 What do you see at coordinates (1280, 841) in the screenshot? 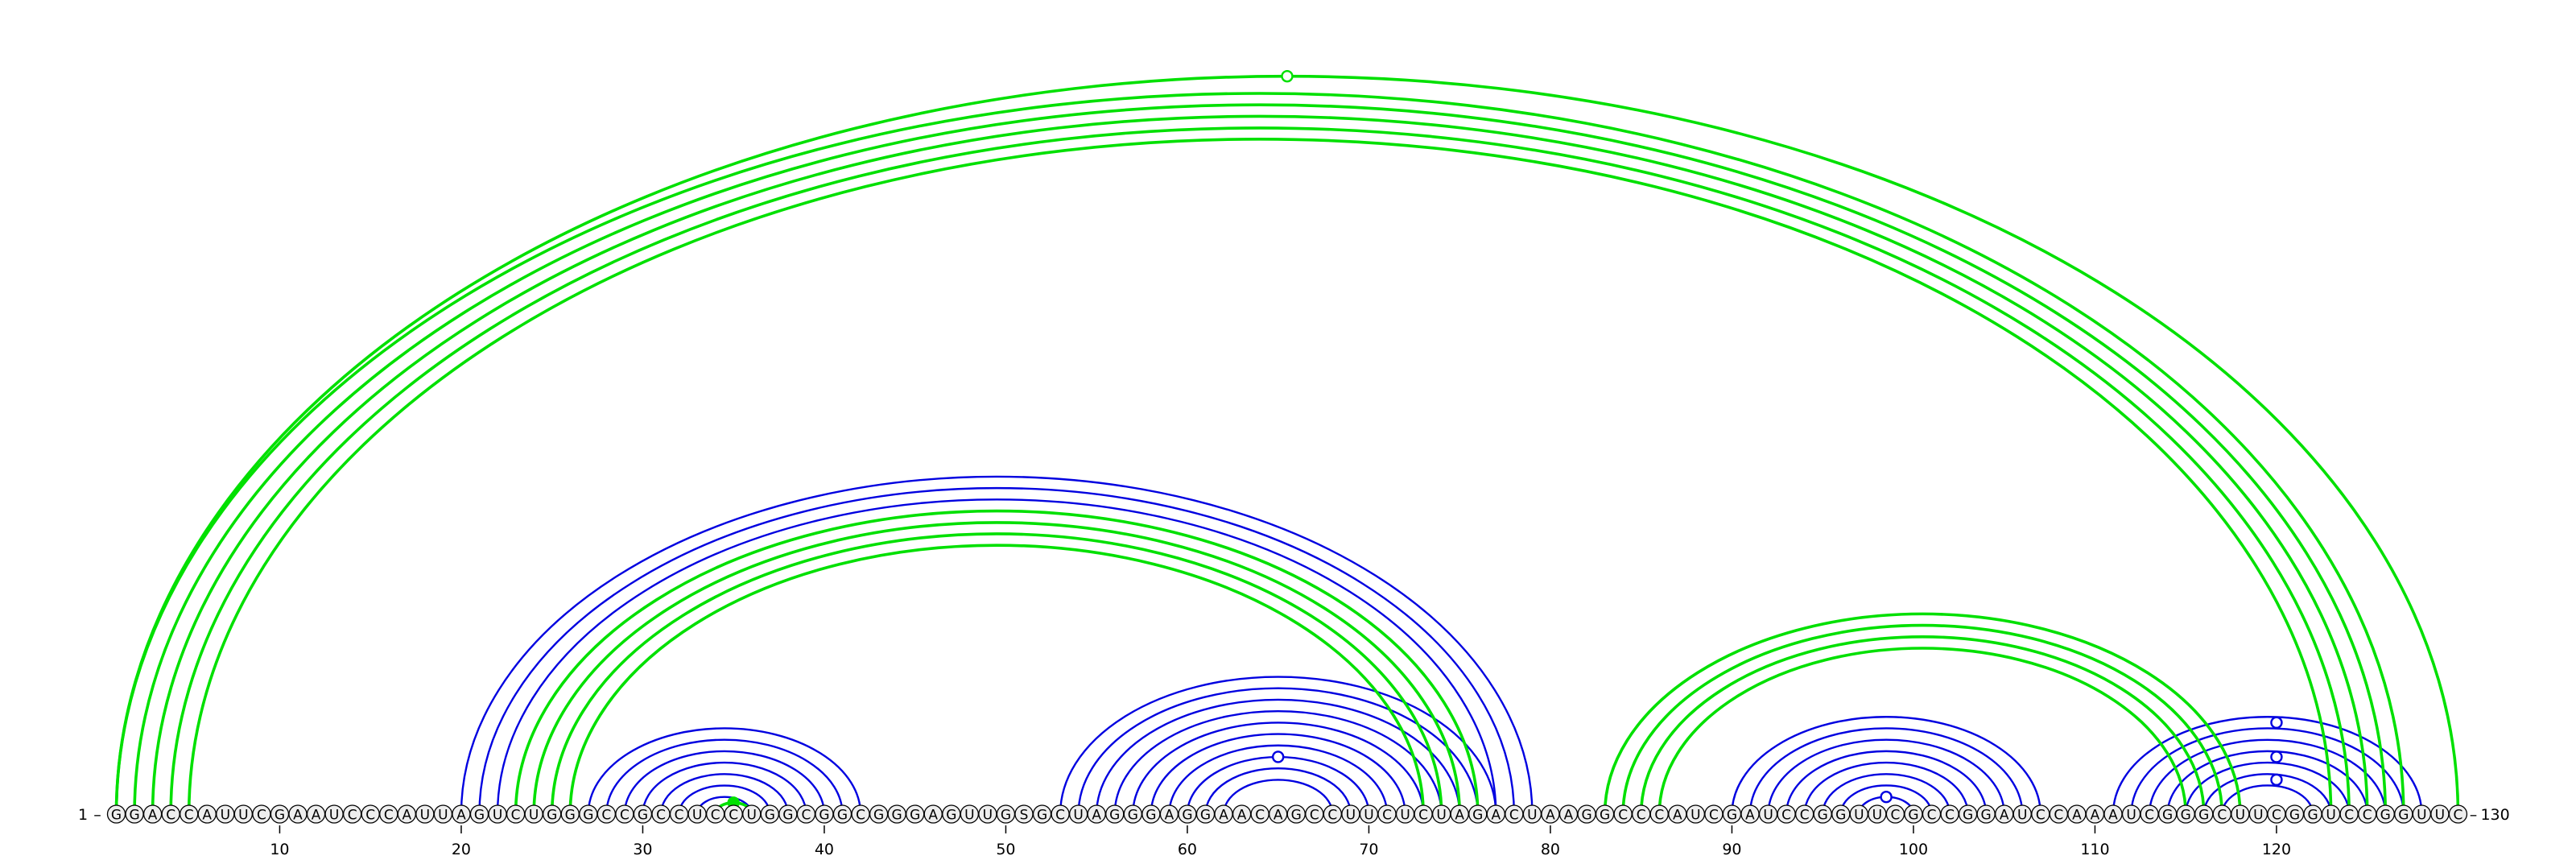
I see `ticks-layer: 10 20 30 40 50 60 70 80 90 100 110 120` at bounding box center [1280, 841].